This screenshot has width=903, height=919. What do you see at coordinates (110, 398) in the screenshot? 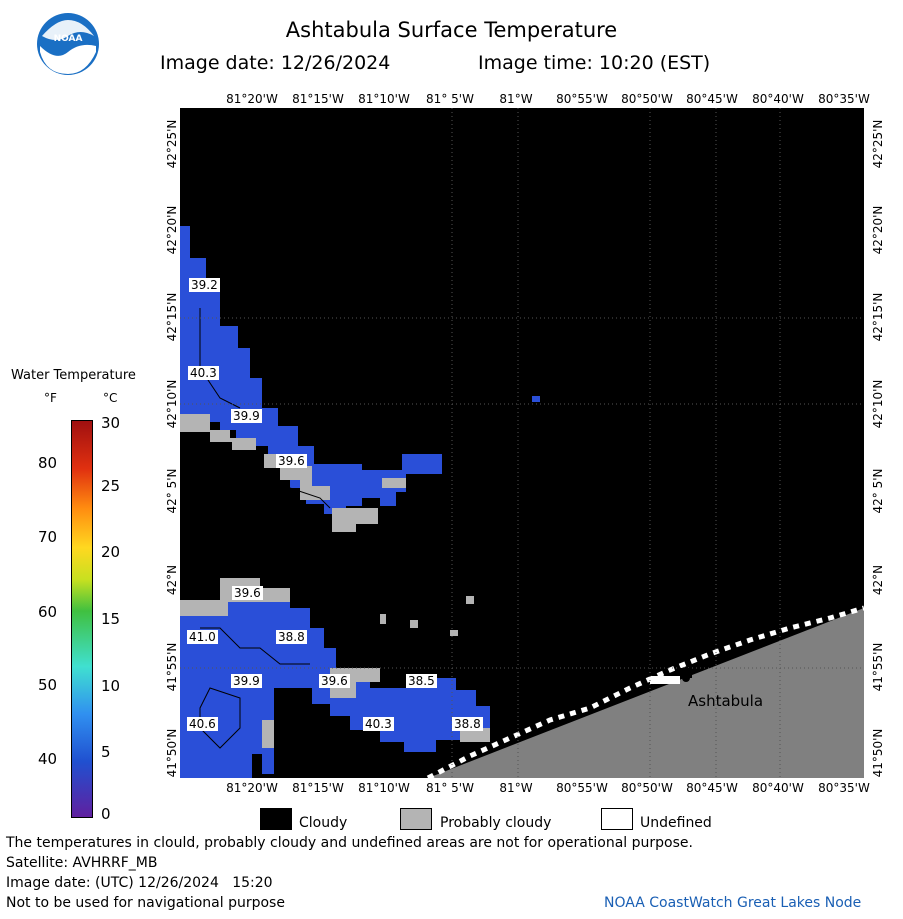
I see `legend-unit-c: °C` at bounding box center [110, 398].